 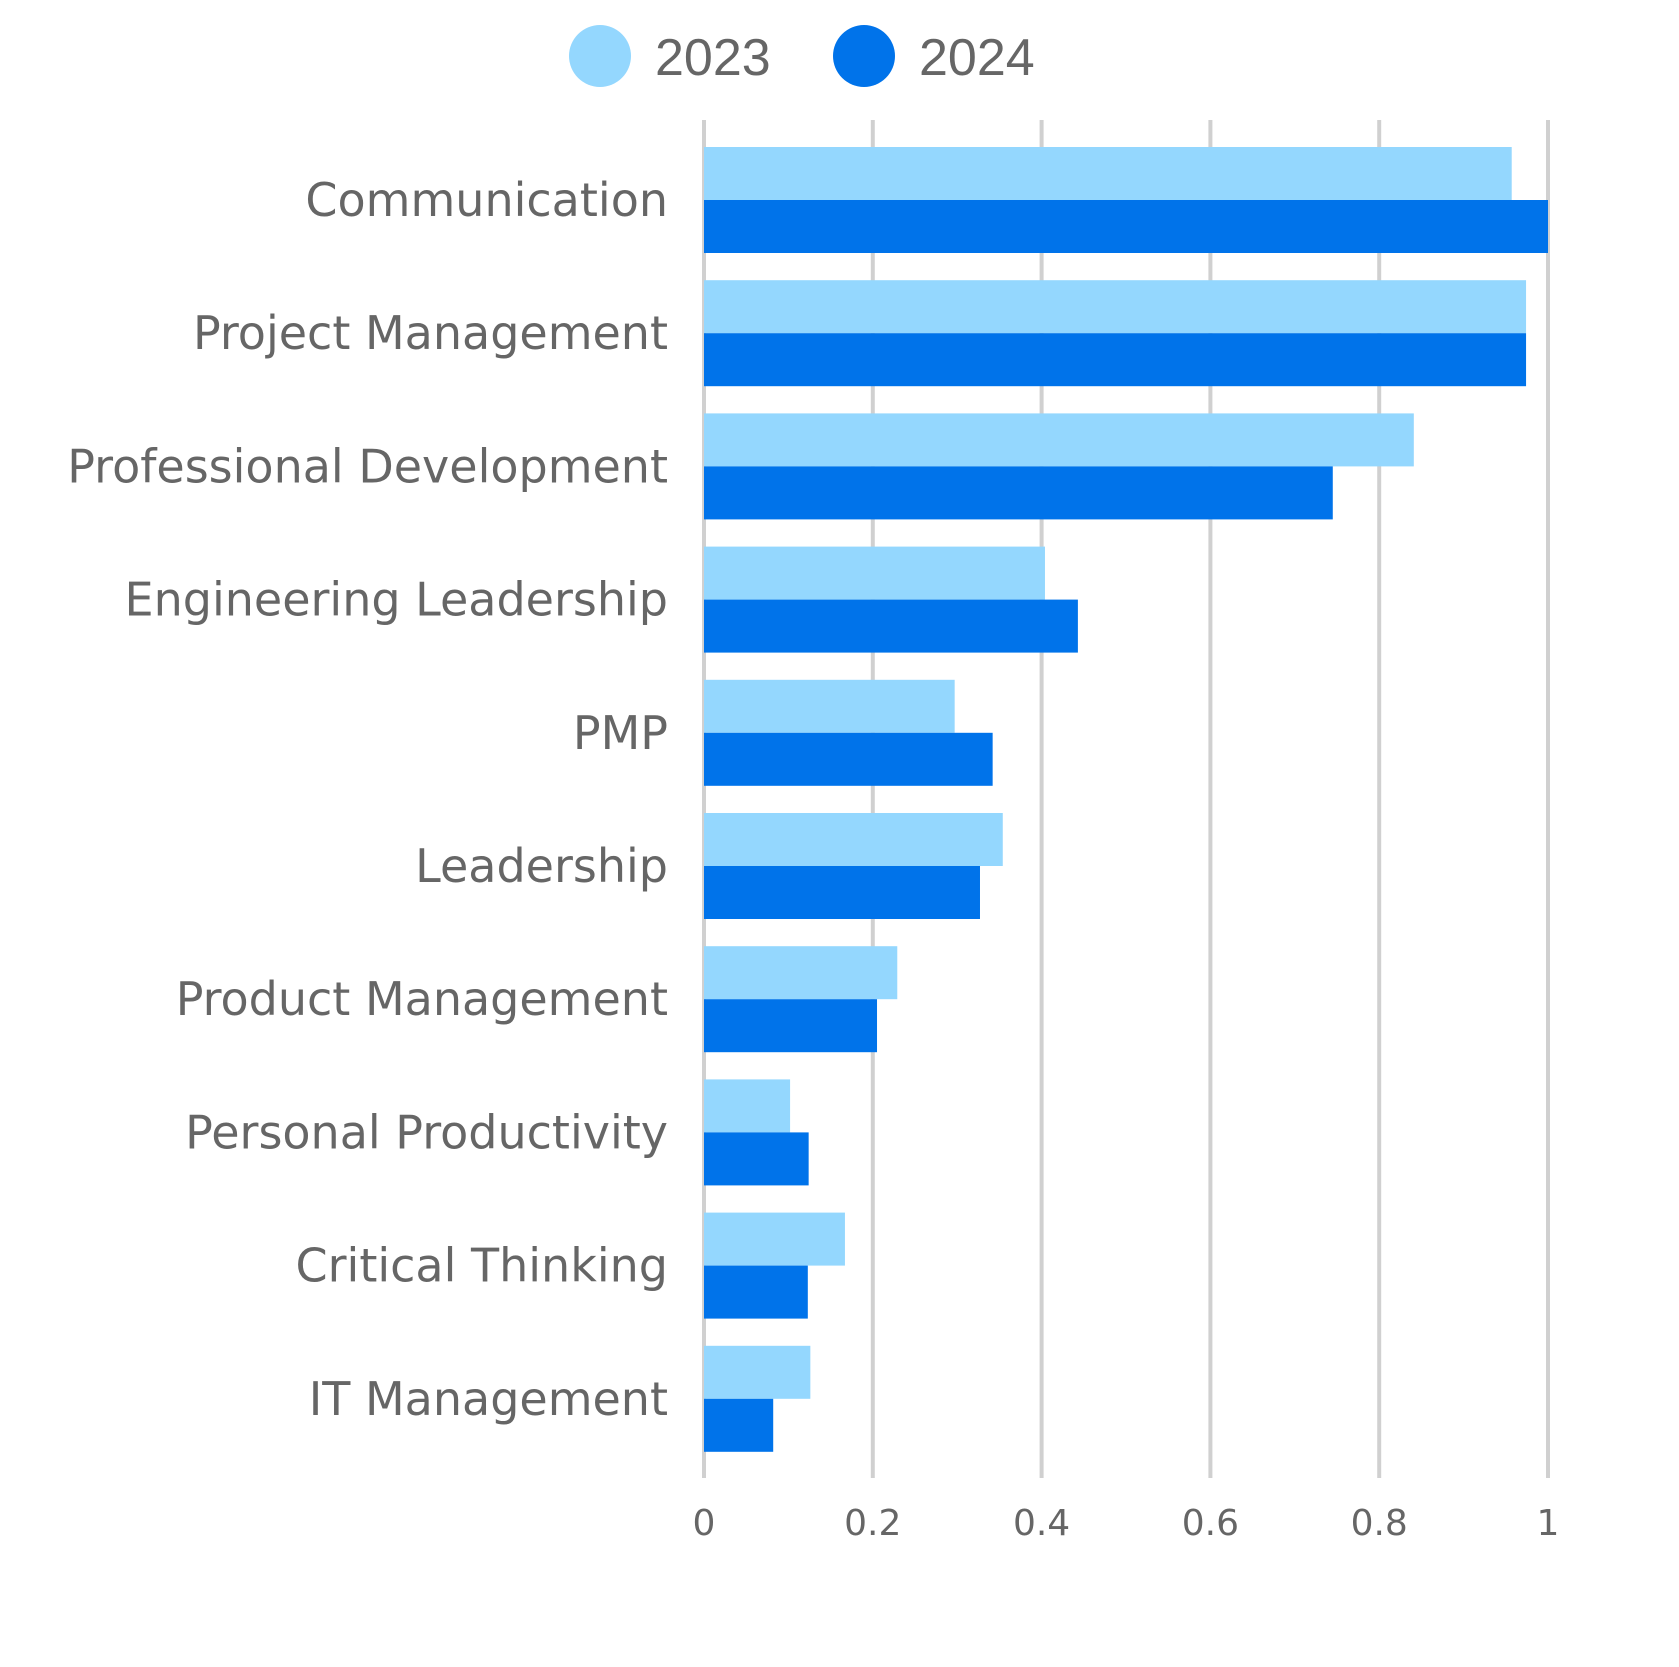 What do you see at coordinates (426, 1132) in the screenshot?
I see `category-label: Personal Productivity` at bounding box center [426, 1132].